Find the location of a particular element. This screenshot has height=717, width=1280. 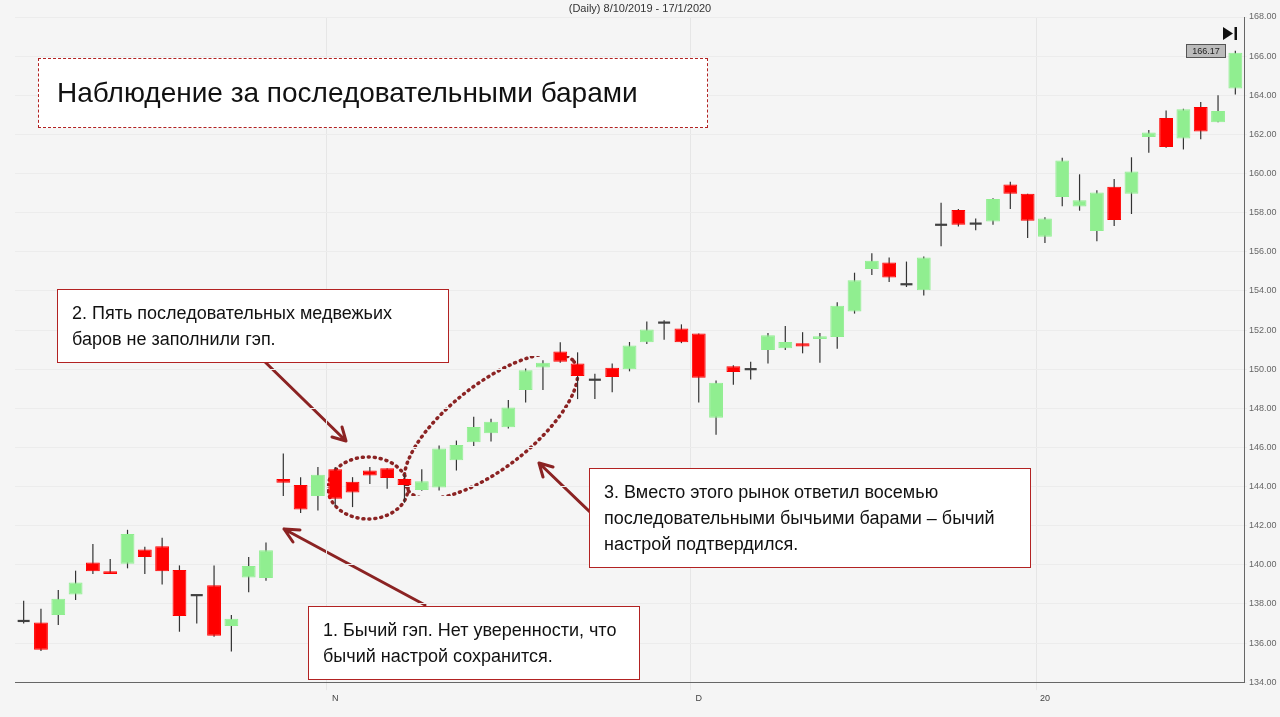

callout: Наблюдение за последовательными барами is located at coordinates (373, 93).